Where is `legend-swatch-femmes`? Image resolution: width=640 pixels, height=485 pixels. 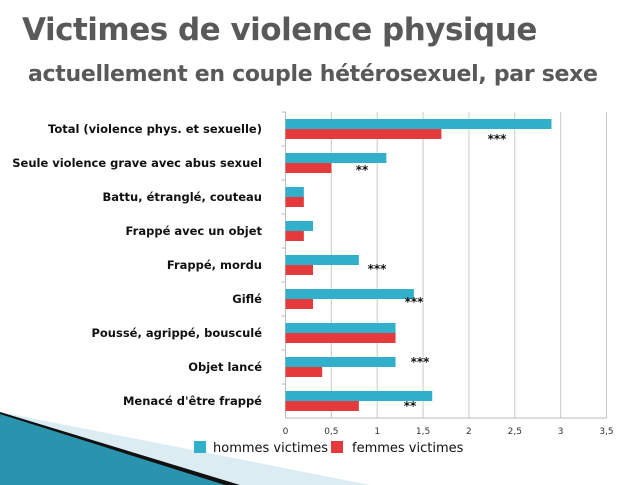
legend-swatch-femmes is located at coordinates (337, 447).